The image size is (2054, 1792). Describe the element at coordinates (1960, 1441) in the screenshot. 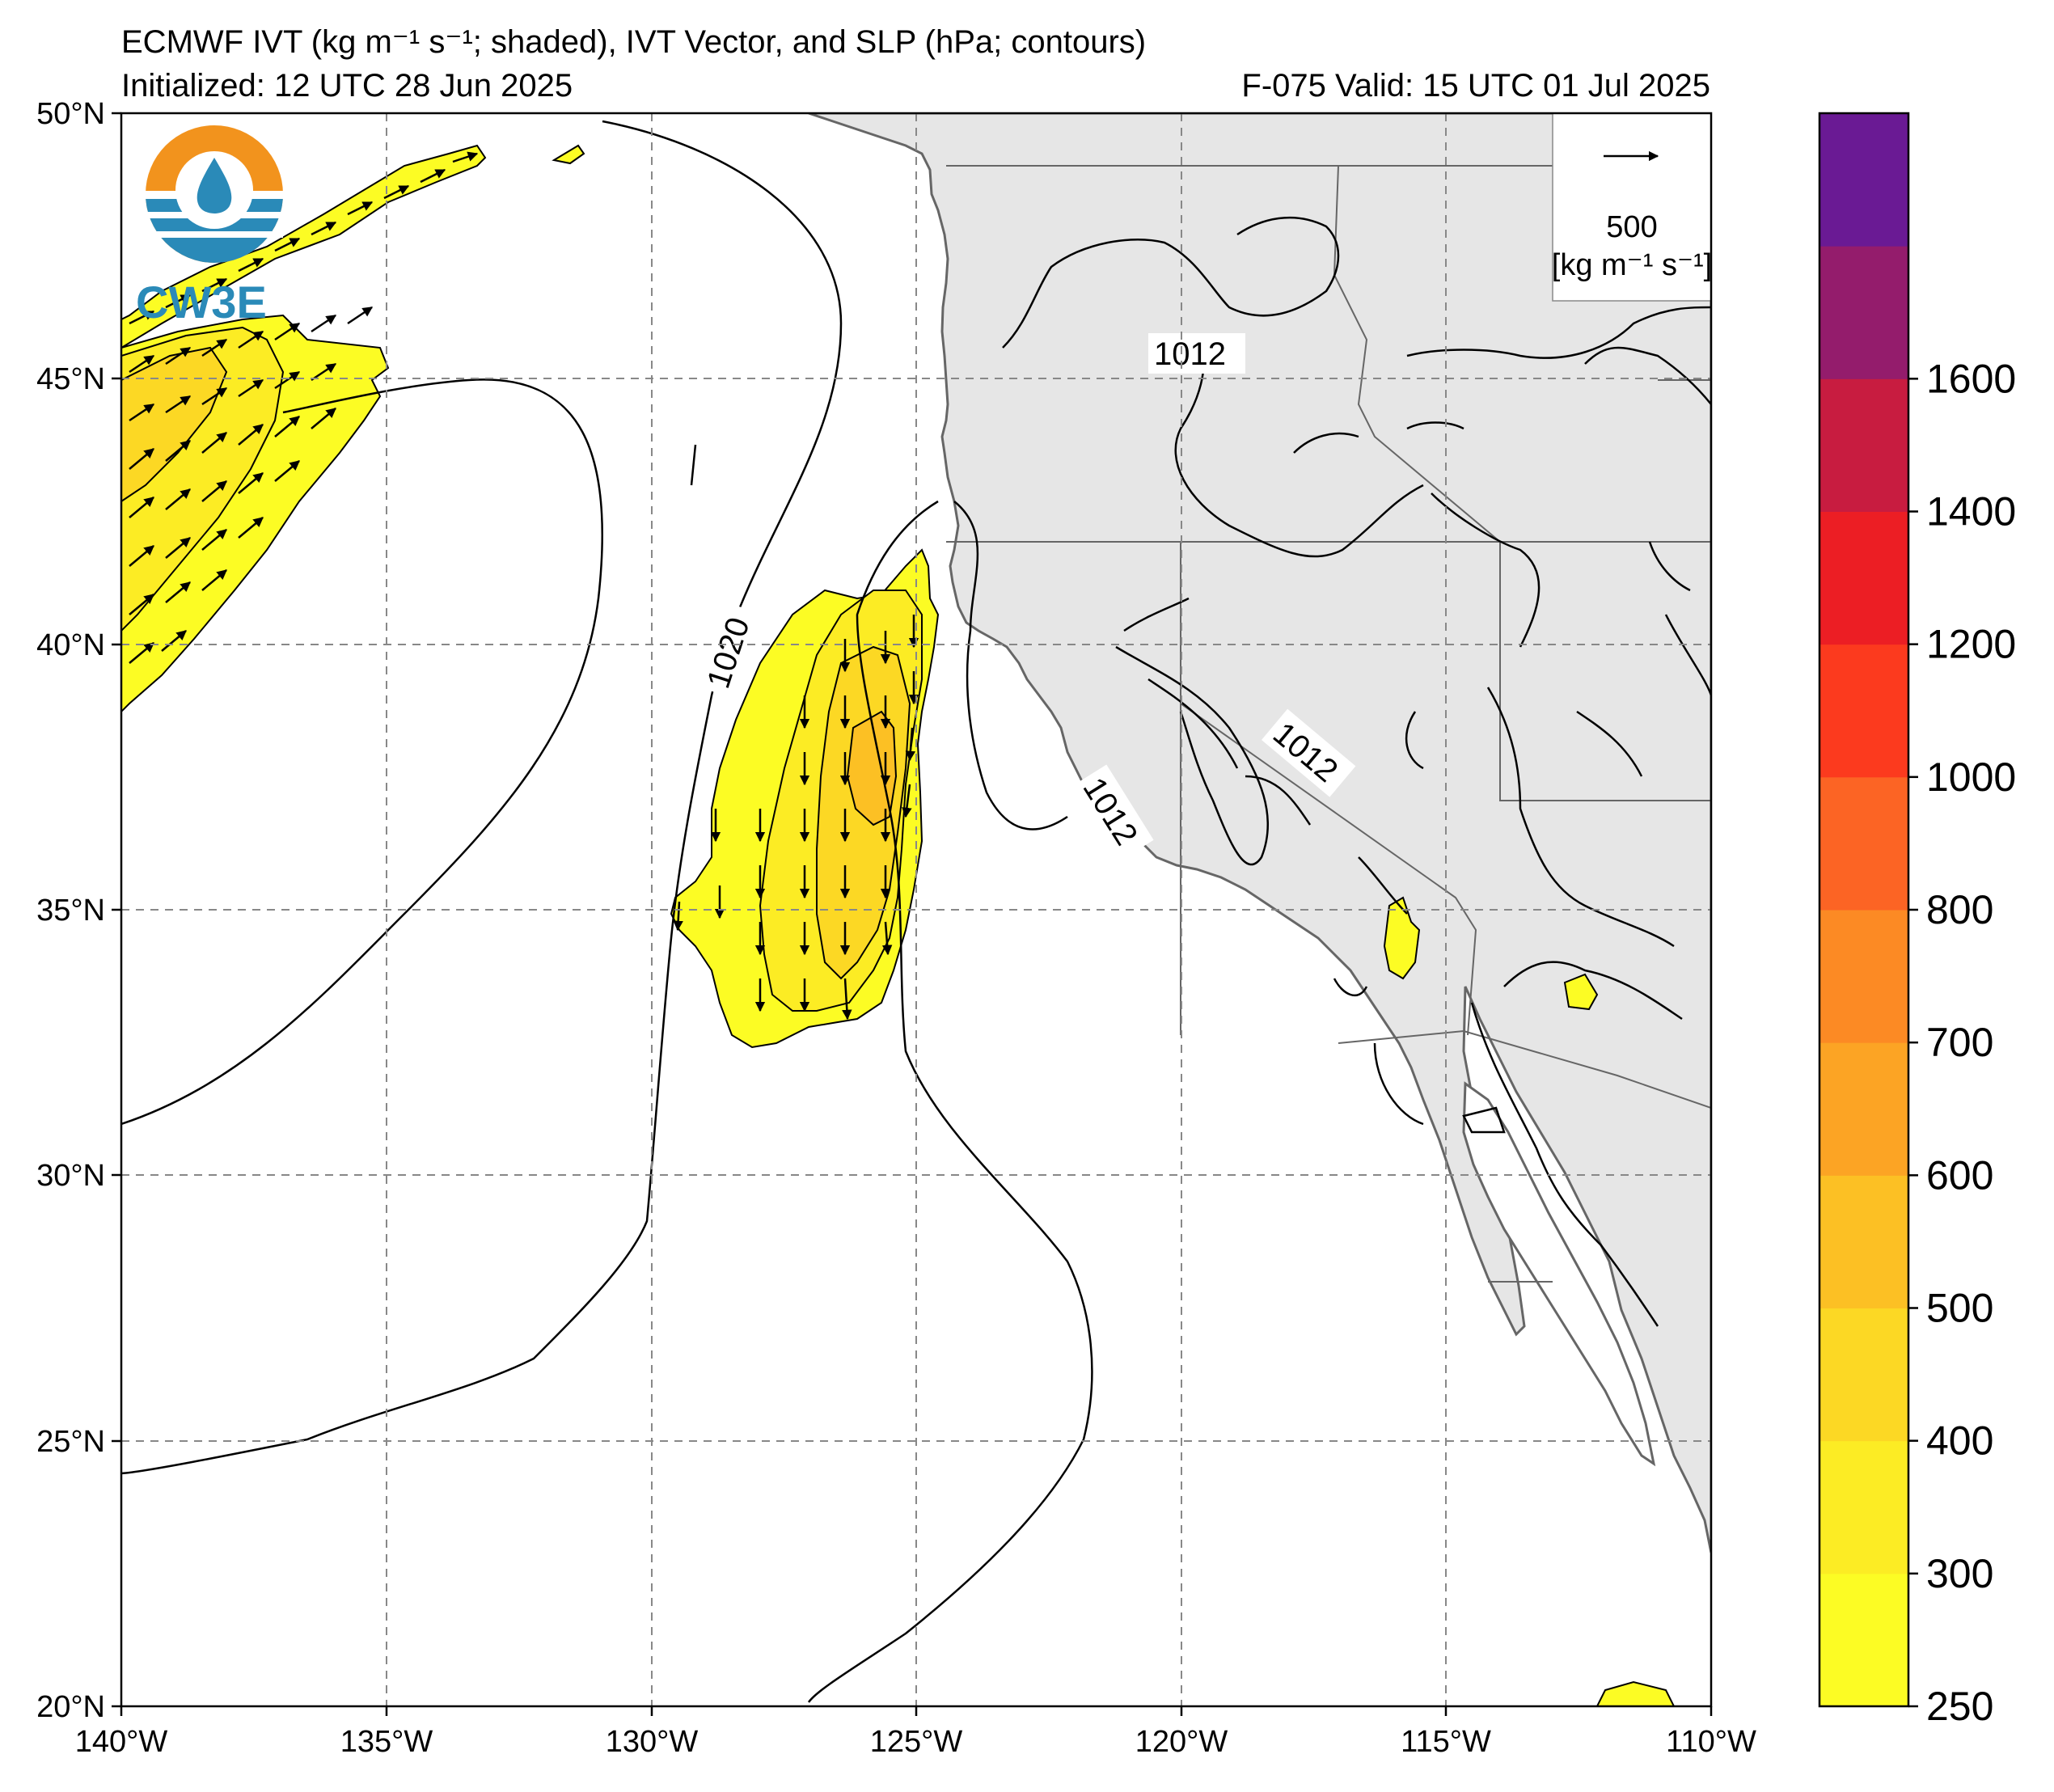

I see `colorbar-tick-label: 400` at that location.